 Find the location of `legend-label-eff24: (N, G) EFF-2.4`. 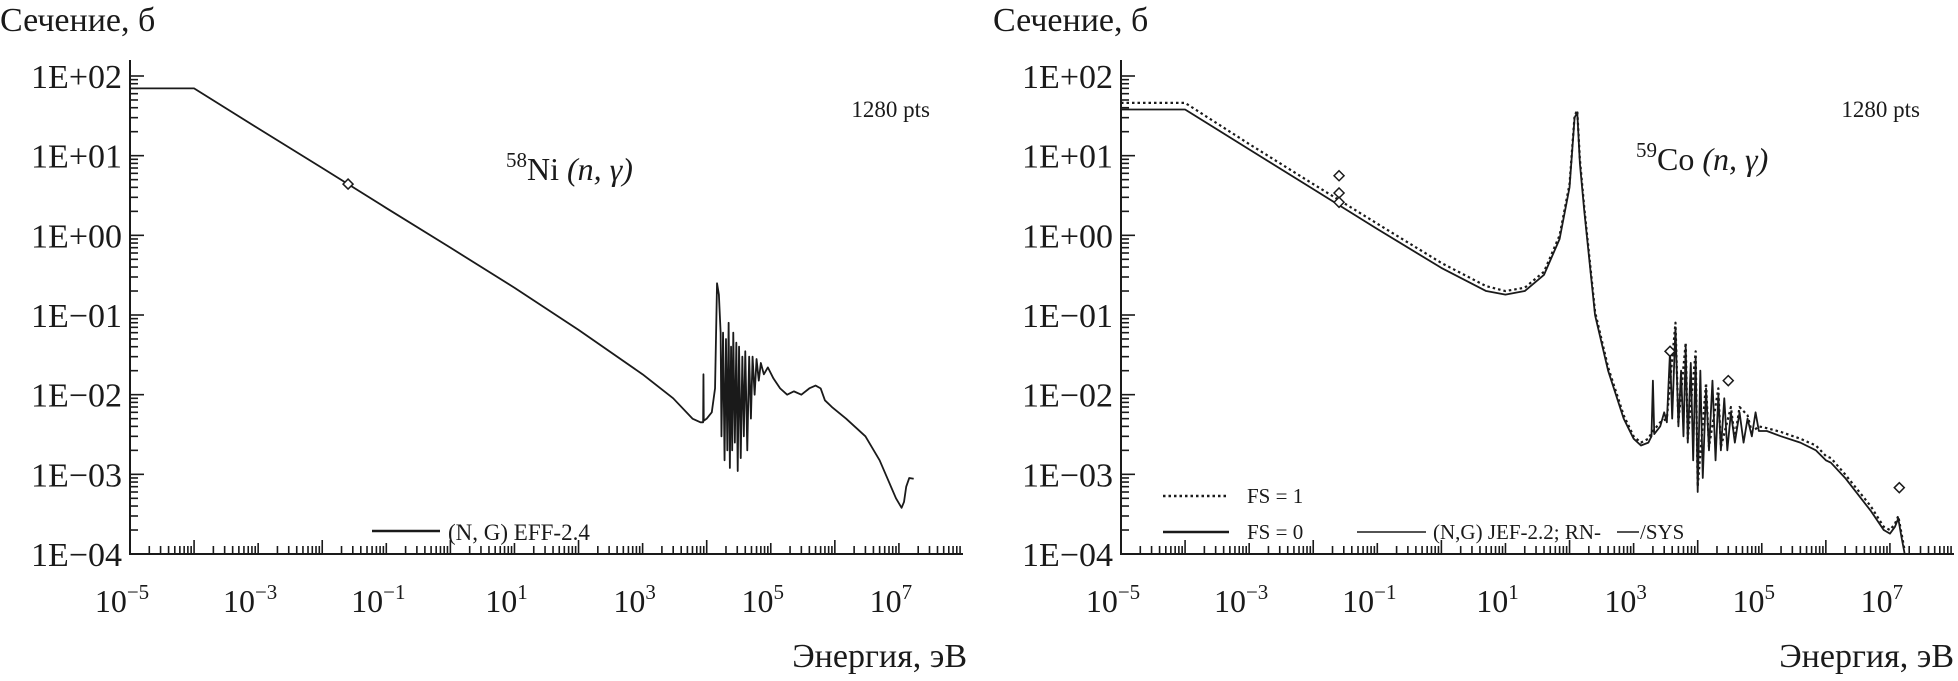

legend-label-eff24: (N, G) EFF-2.4 is located at coordinates (519, 532).